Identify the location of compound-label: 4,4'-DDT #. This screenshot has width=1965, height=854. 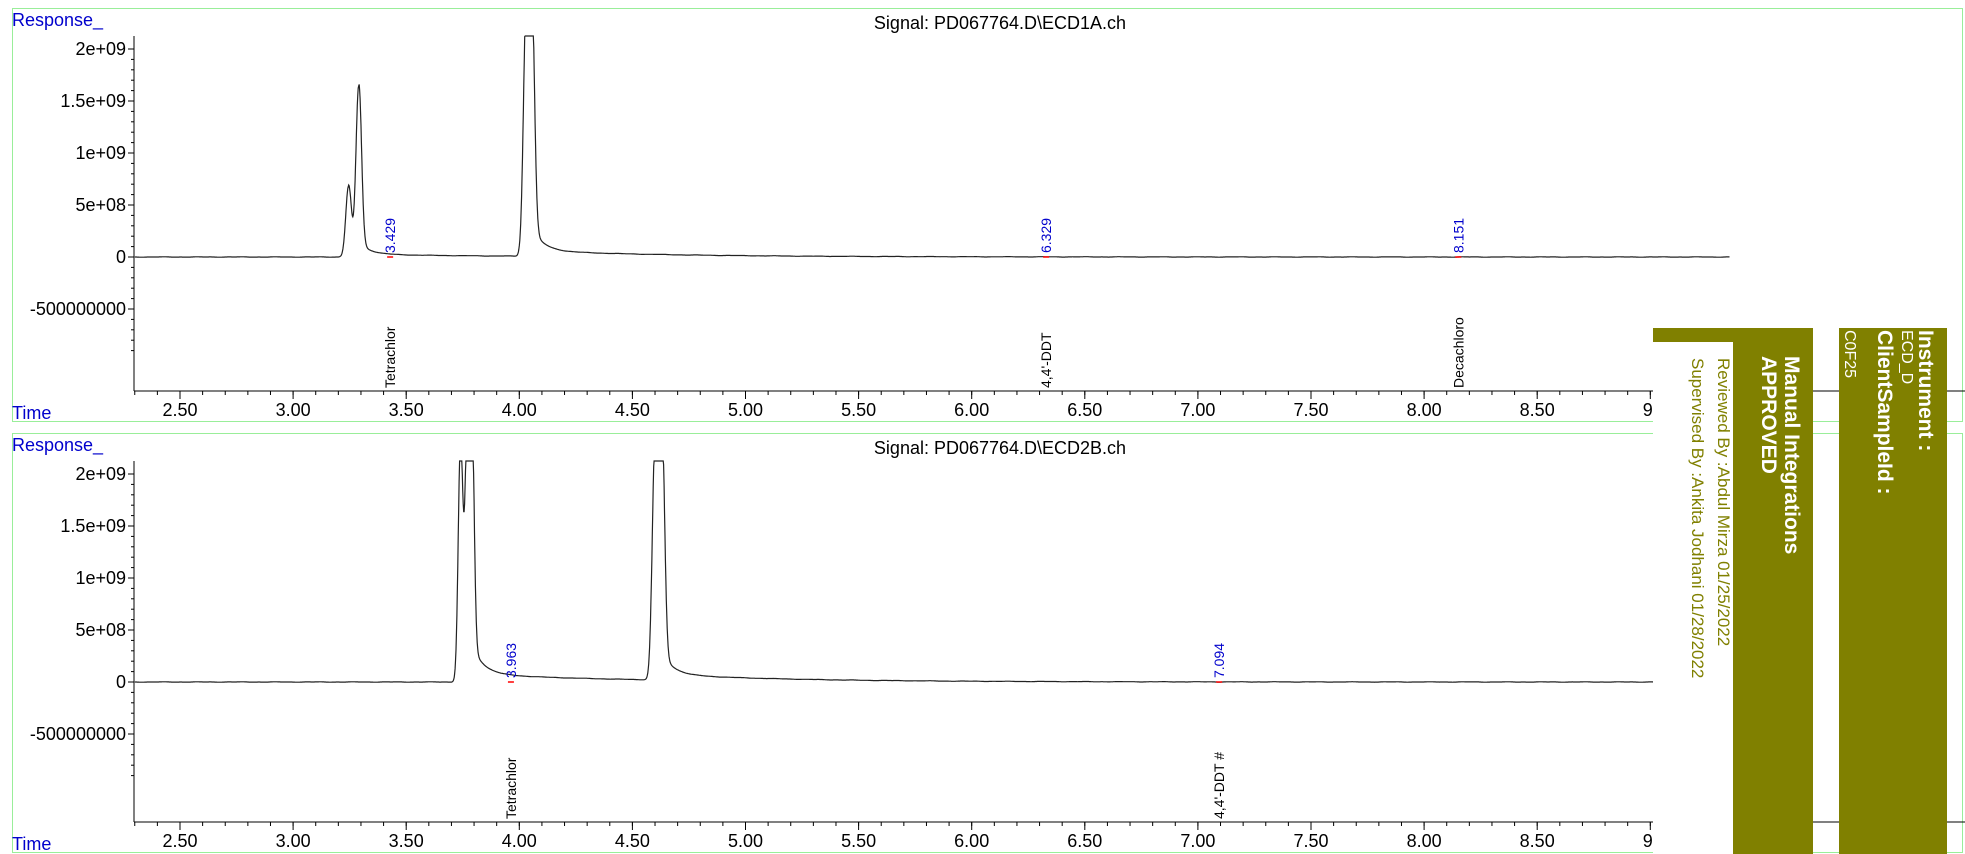
(1219, 785).